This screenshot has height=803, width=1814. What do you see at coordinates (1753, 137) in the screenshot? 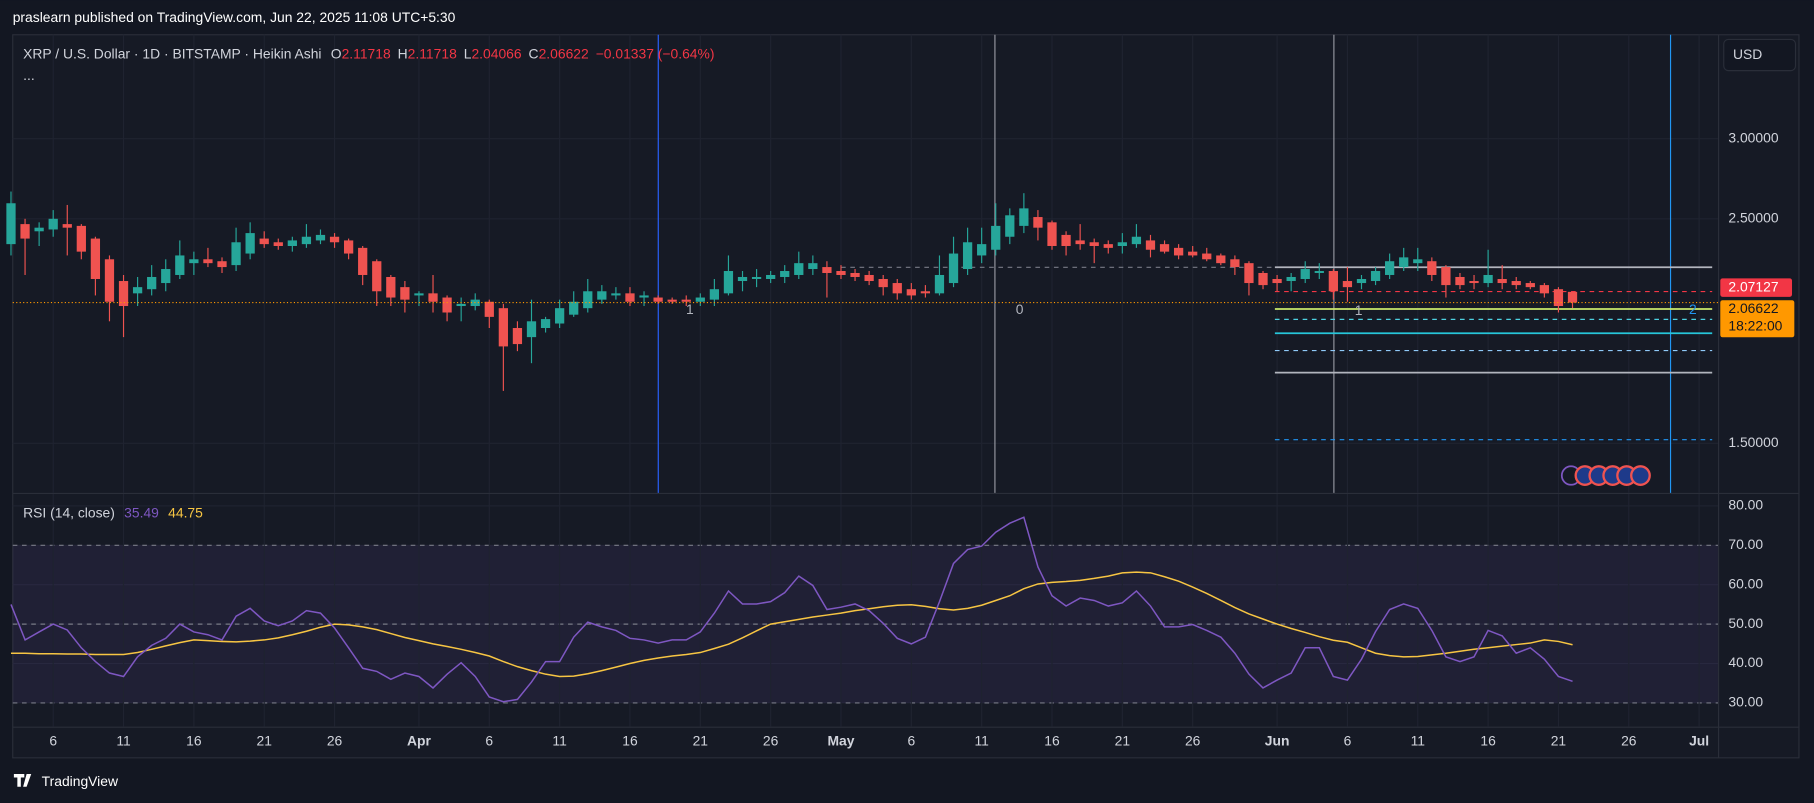
I see `price-tick-label: 3.00000` at bounding box center [1753, 137].